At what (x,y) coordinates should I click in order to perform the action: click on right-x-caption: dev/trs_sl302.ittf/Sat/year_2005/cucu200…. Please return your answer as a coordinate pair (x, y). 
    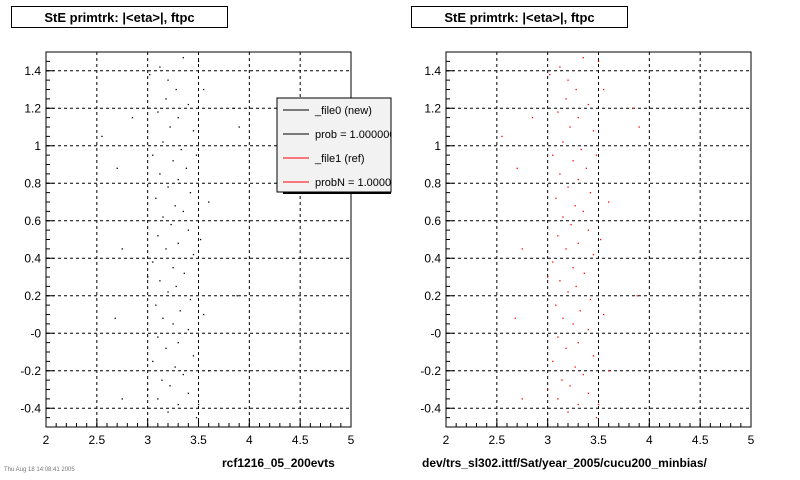
    Looking at the image, I should click on (564, 463).